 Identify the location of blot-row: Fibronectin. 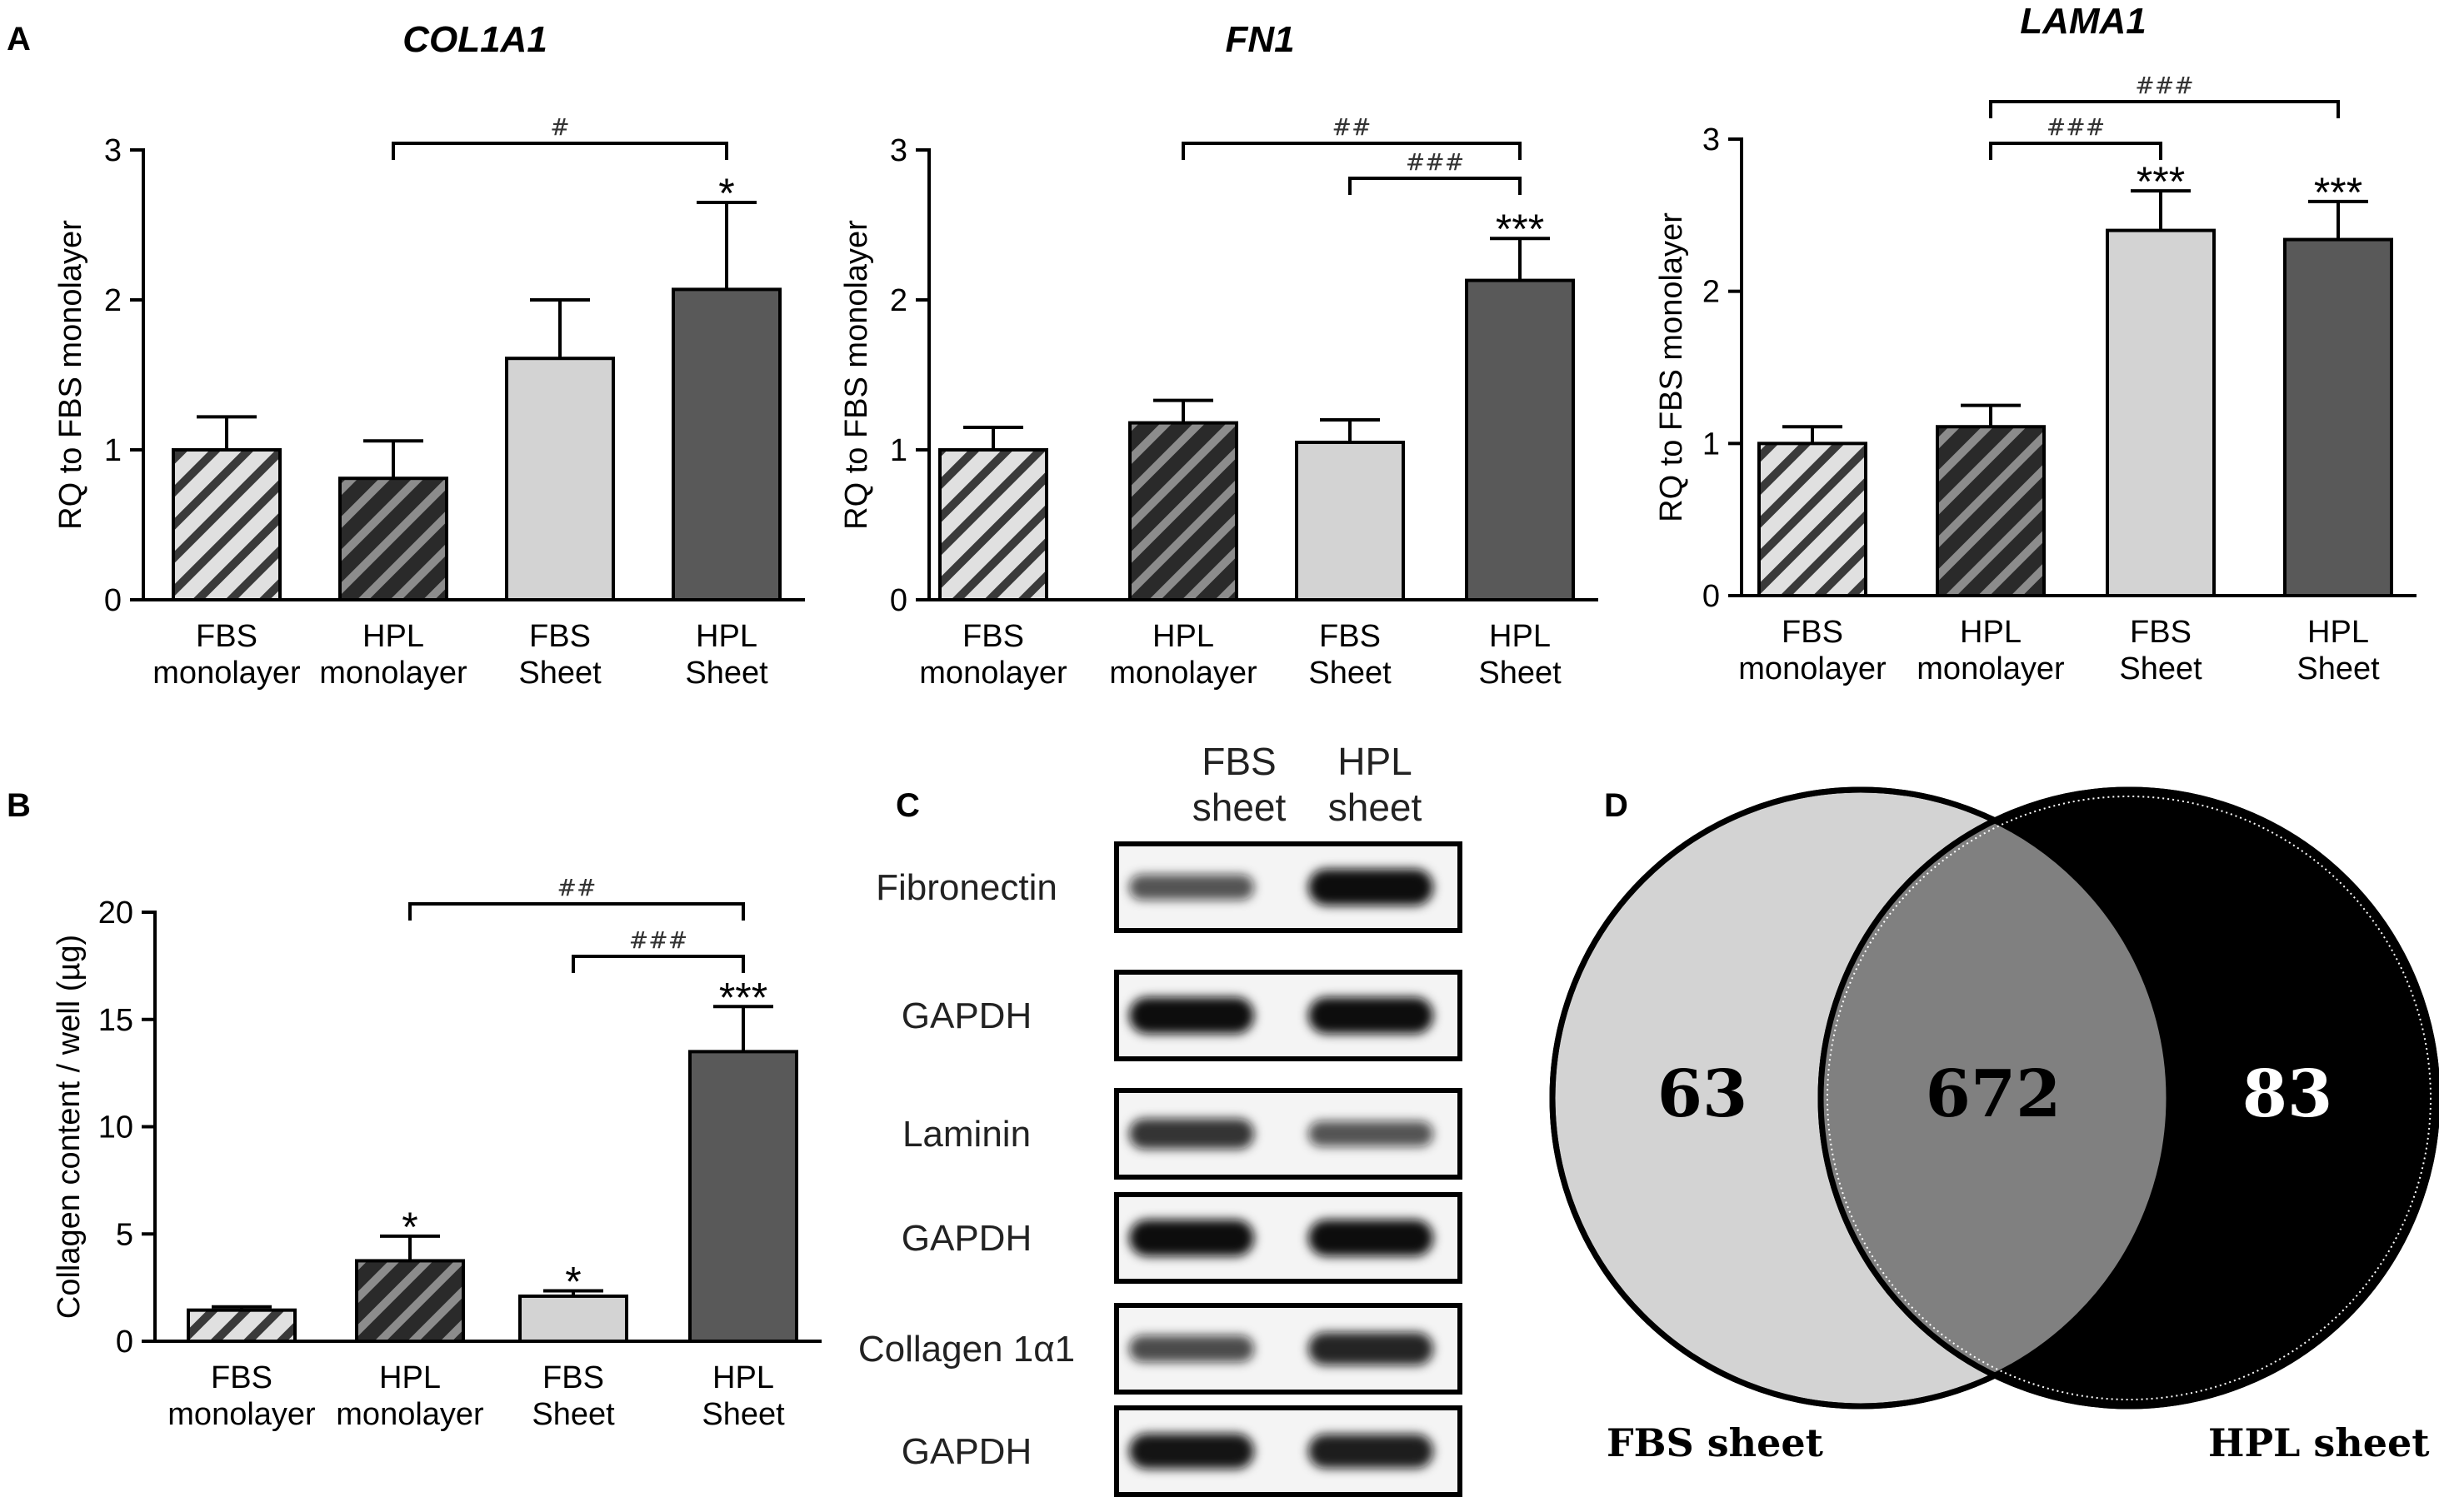
(1169, 887).